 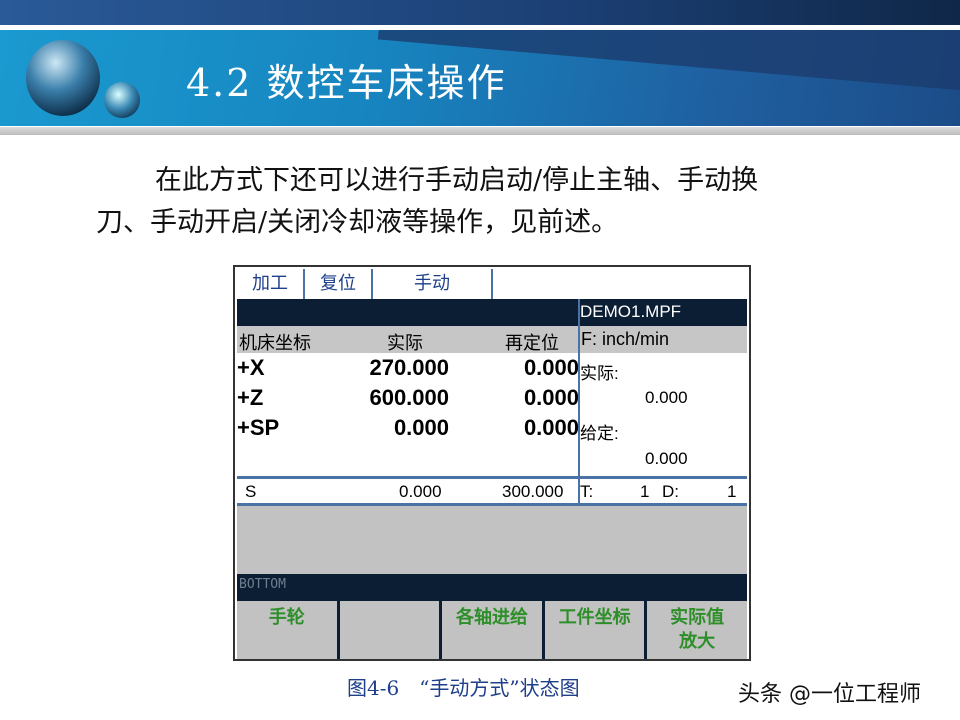 What do you see at coordinates (288, 630) in the screenshot?
I see `softkey-handwheel: 手轮` at bounding box center [288, 630].